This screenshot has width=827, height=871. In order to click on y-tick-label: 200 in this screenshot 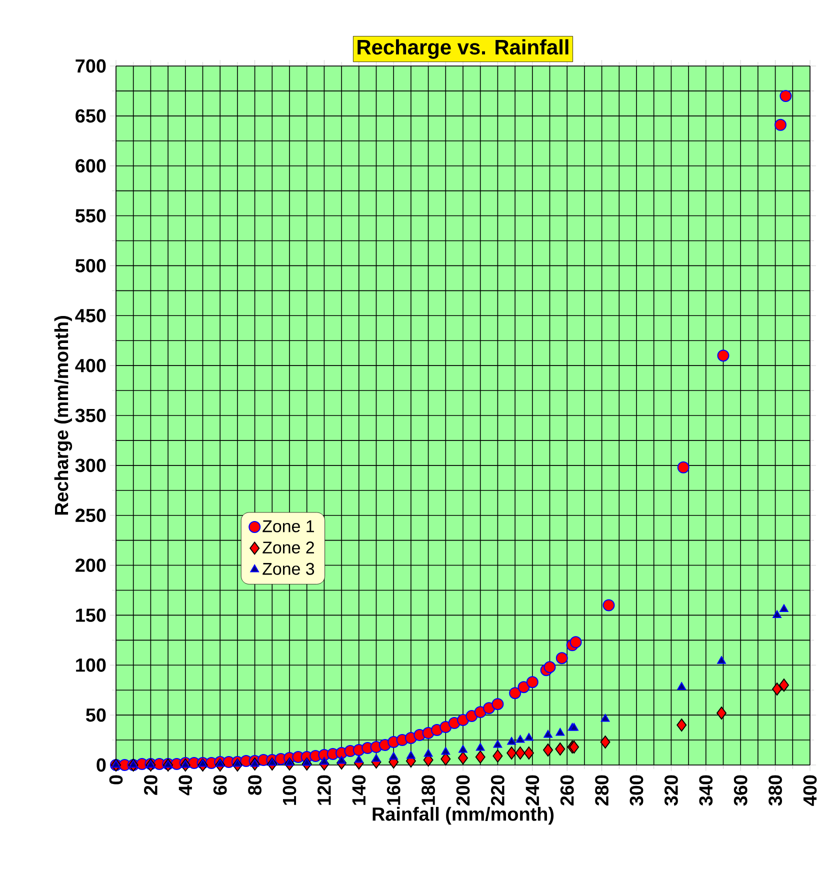, I will do `click(91, 565)`.